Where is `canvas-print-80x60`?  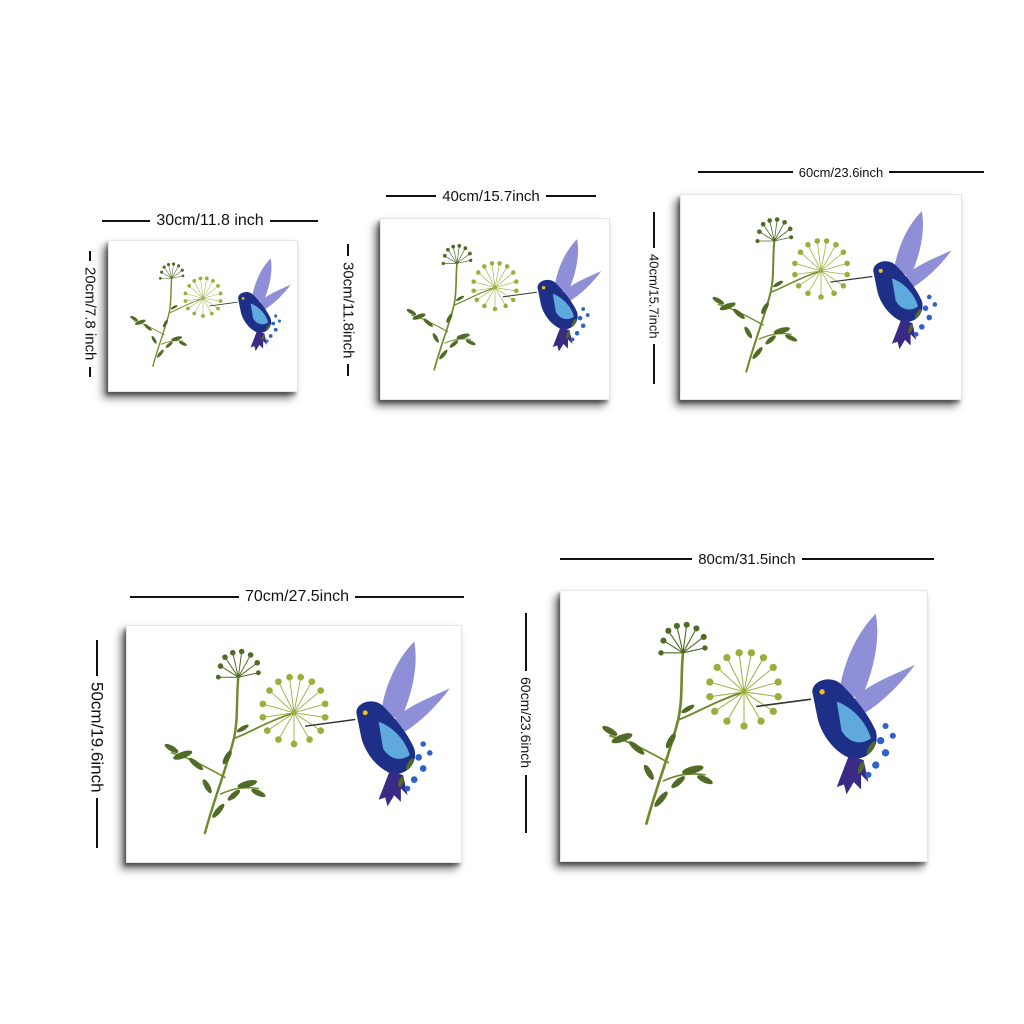 canvas-print-80x60 is located at coordinates (744, 726).